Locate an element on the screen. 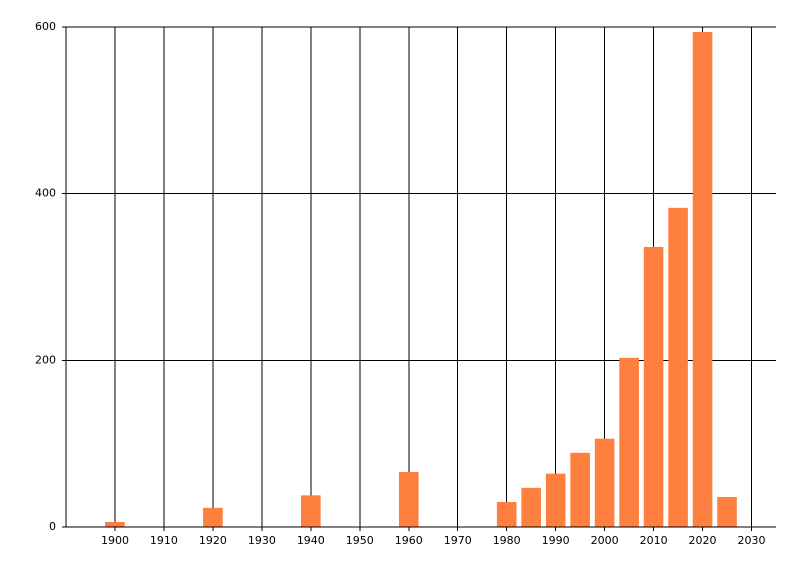  y-tick-label: 0 is located at coordinates (52, 526).